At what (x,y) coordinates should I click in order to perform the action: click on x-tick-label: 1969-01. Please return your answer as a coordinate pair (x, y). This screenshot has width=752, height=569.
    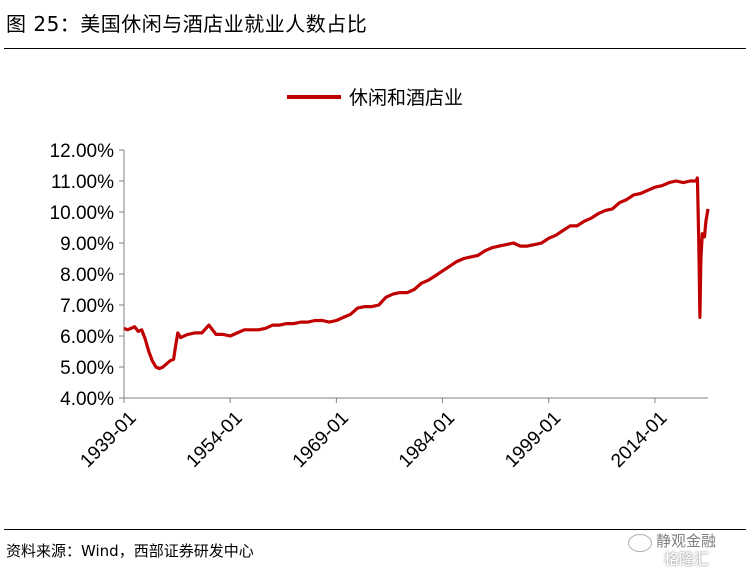
    Looking at the image, I should click on (321, 440).